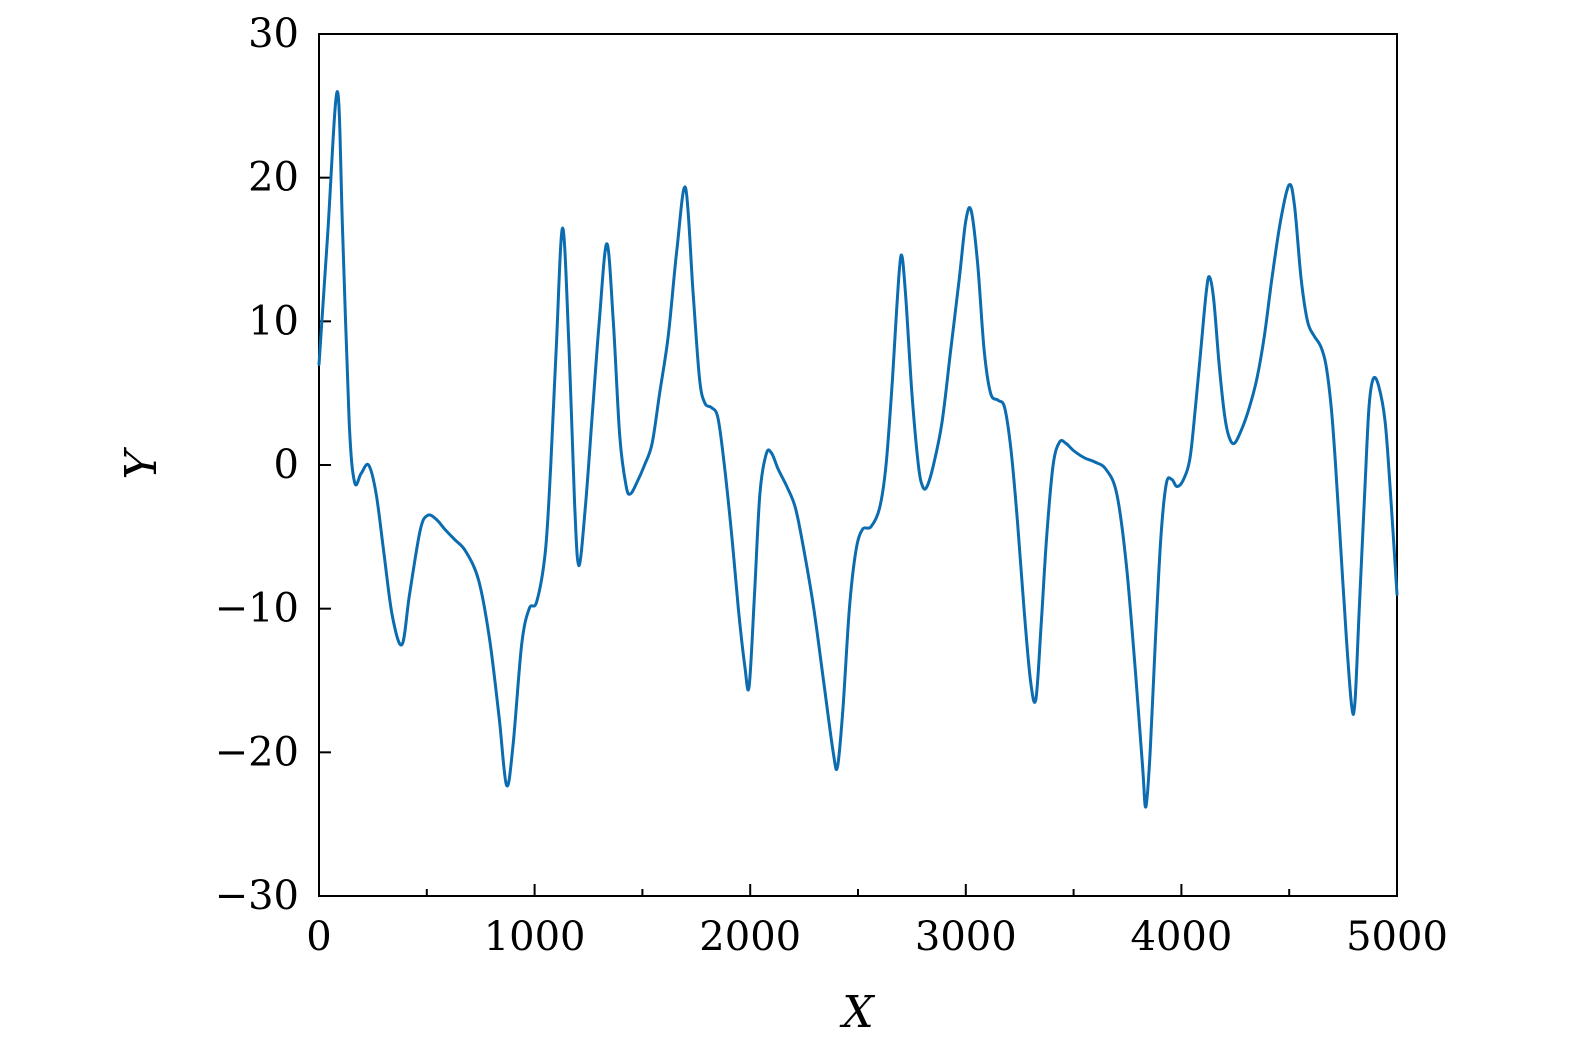 The height and width of the screenshot is (1053, 1575). What do you see at coordinates (857, 1012) in the screenshot?
I see `x-axis-label: X` at bounding box center [857, 1012].